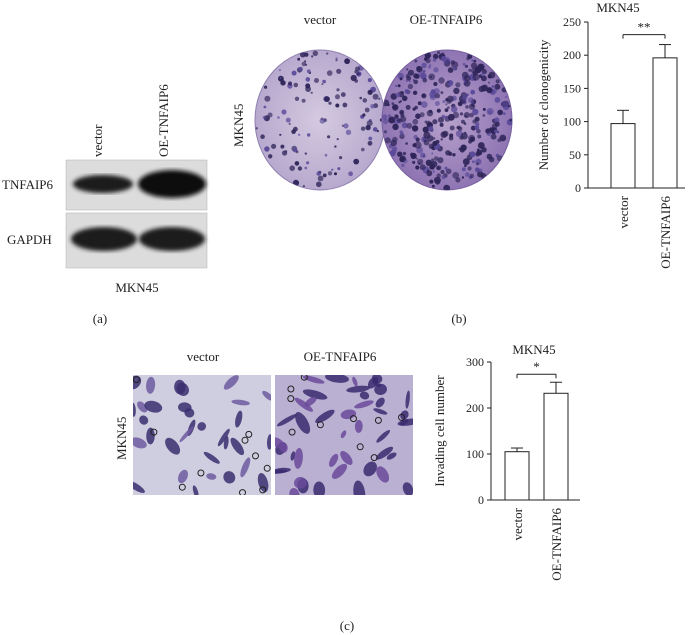 Image resolution: width=694 pixels, height=635 pixels. I want to click on image-title-oe-c: OE-TNFAIP6, so click(340, 356).